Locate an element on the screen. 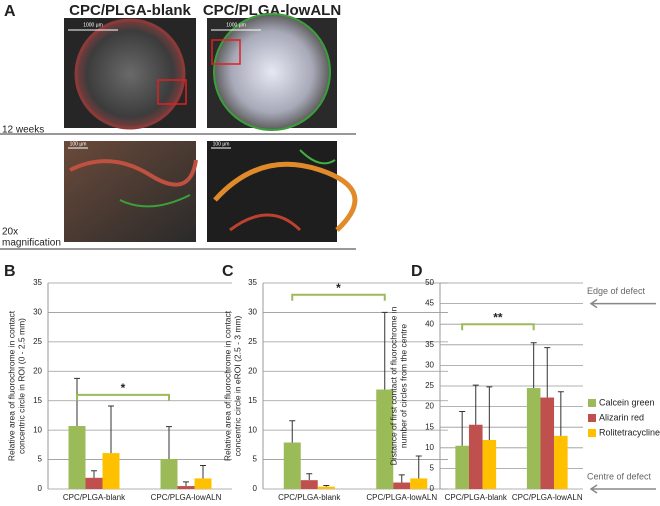 The width and height of the screenshot is (660, 506). legend-label: Alizarin red is located at coordinates (621, 417).